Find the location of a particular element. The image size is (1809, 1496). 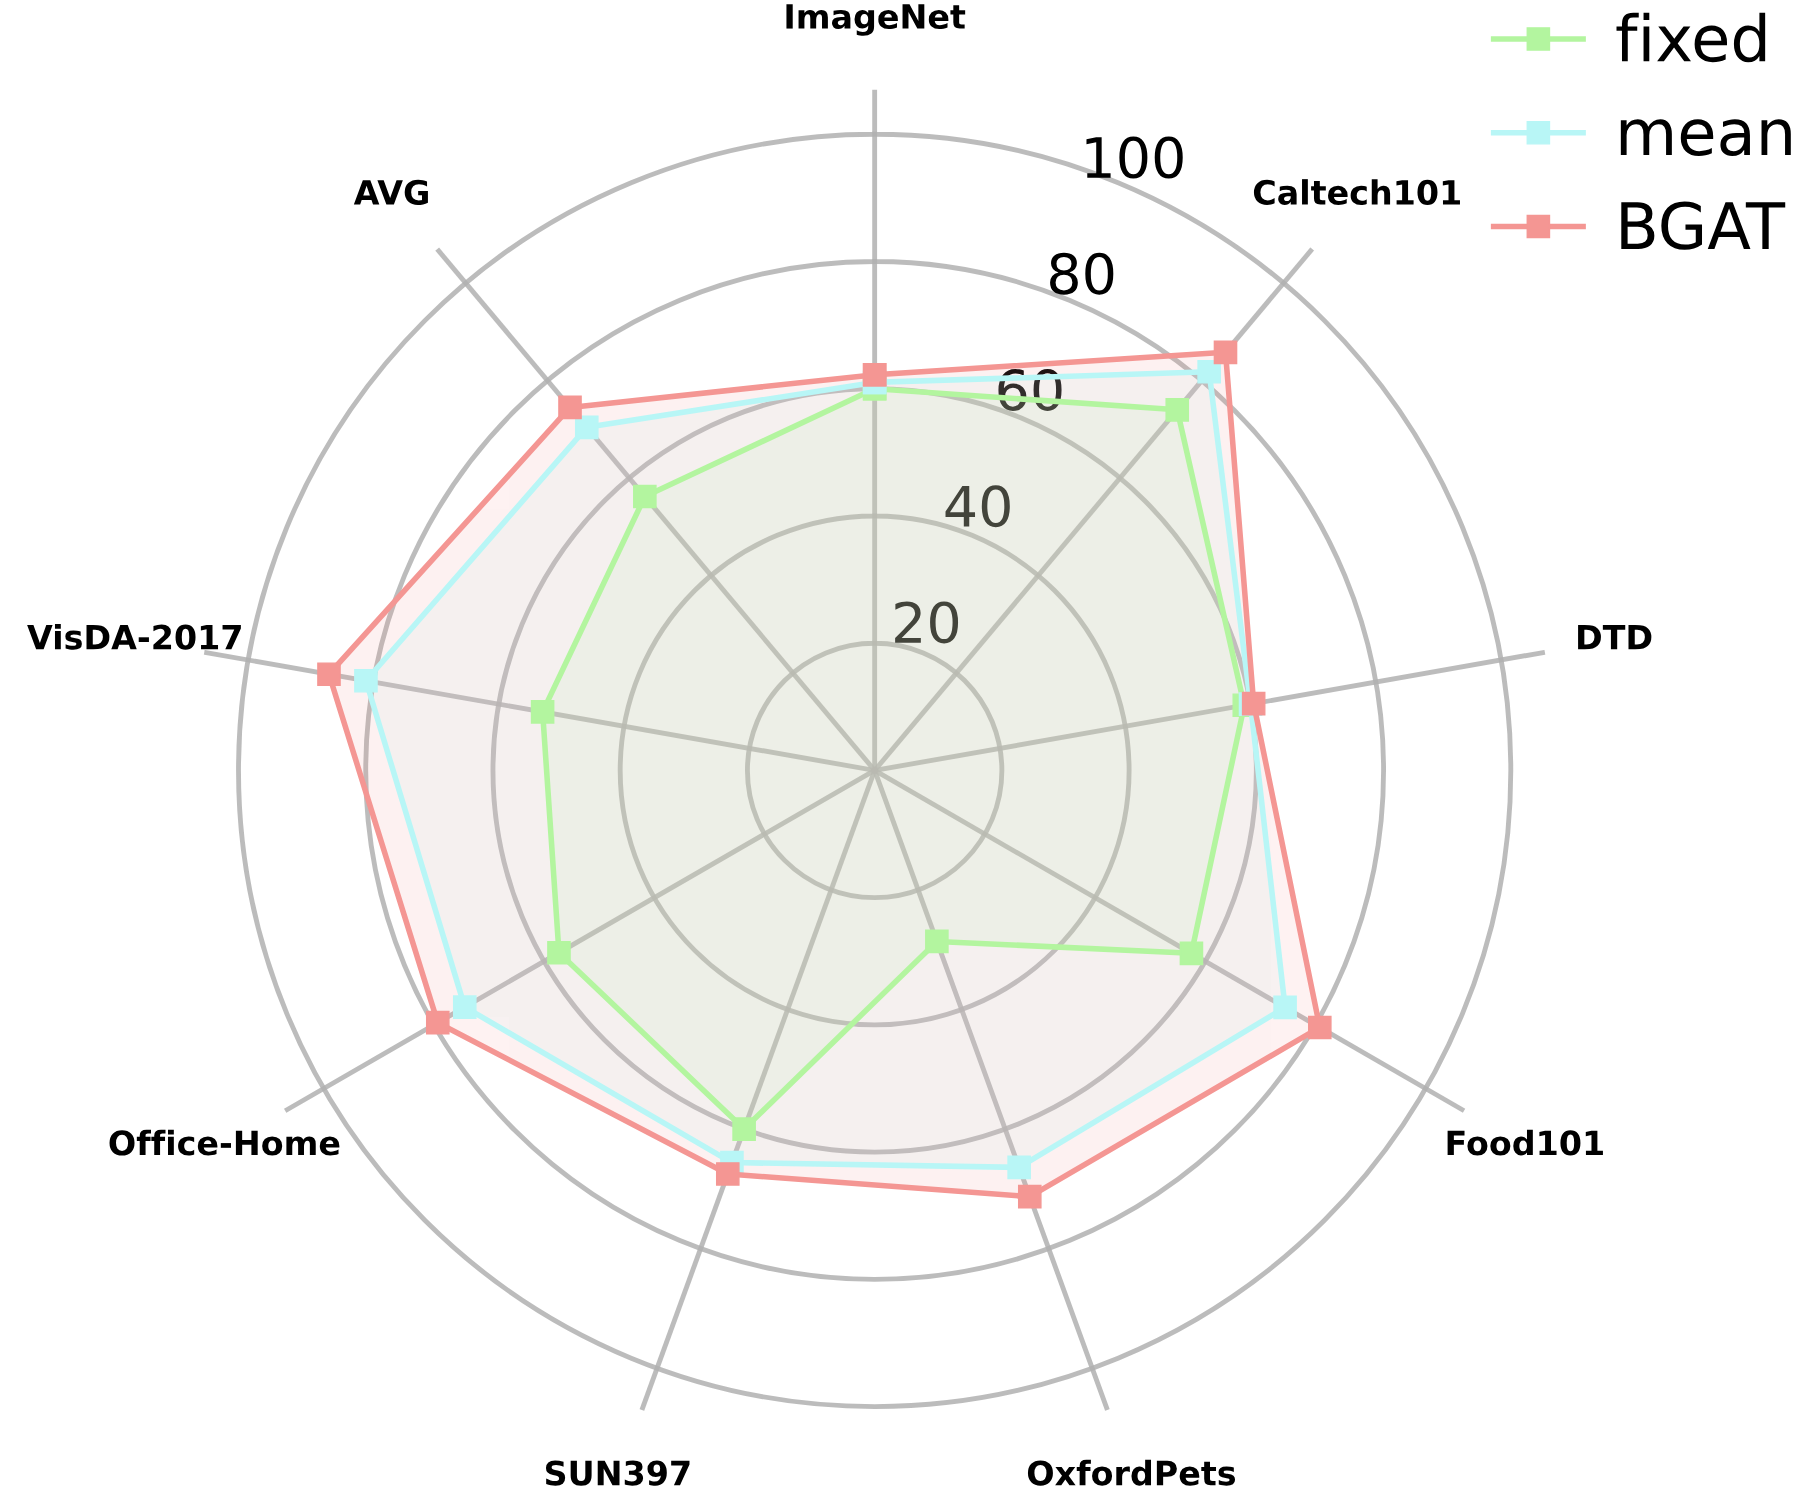

spoke-label: OxfordPets is located at coordinates (1131, 1472).